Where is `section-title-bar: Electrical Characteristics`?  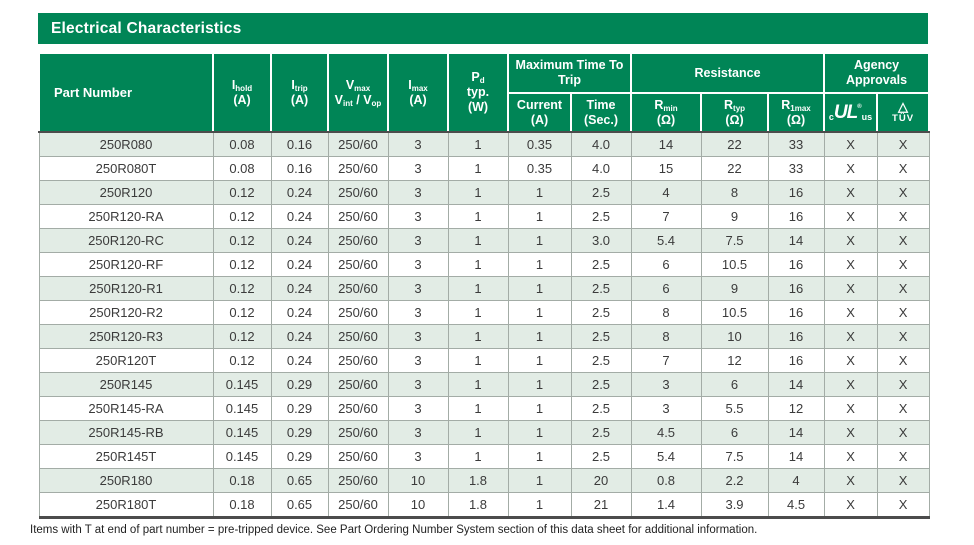
section-title-bar: Electrical Characteristics is located at coordinates (483, 28).